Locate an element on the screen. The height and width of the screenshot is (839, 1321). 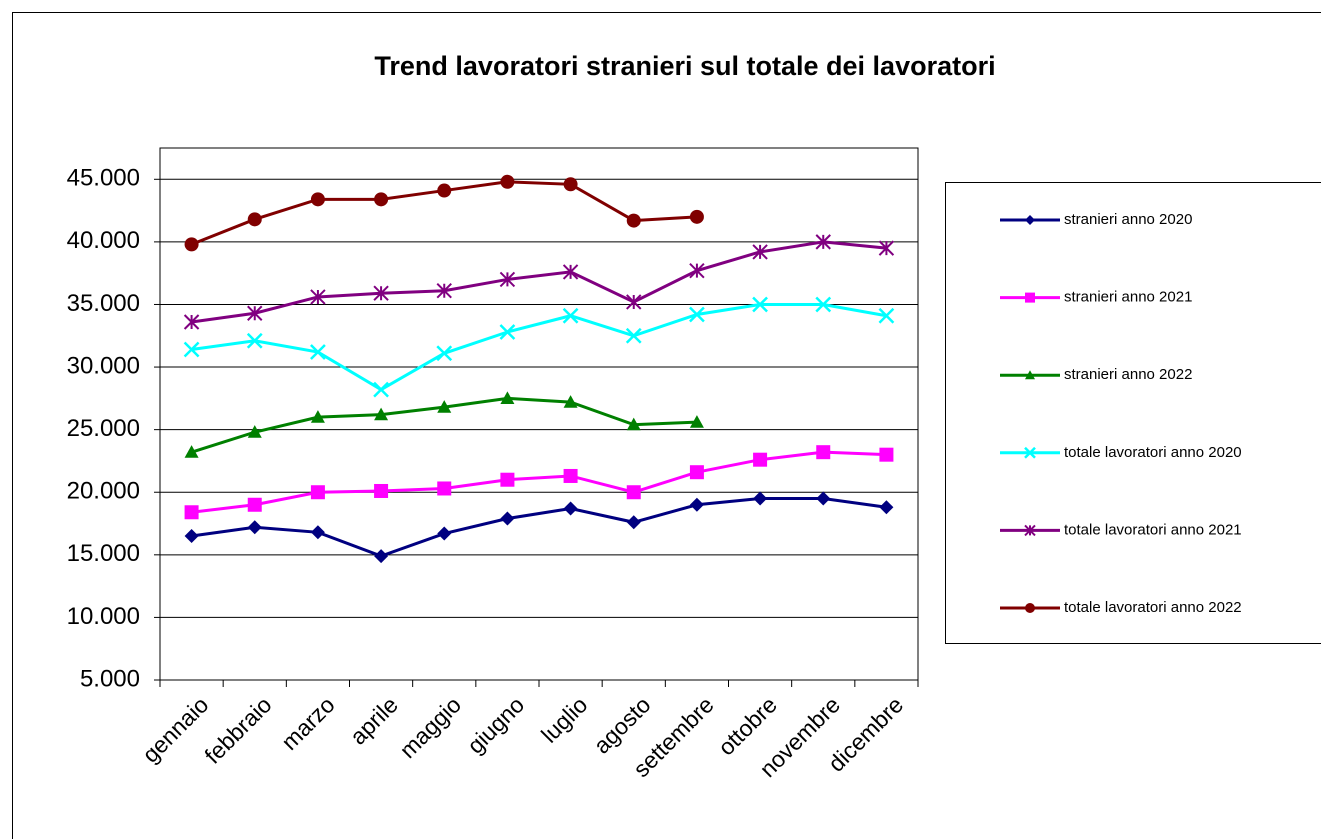
y-tick-label: 25.000 is located at coordinates (103, 428).